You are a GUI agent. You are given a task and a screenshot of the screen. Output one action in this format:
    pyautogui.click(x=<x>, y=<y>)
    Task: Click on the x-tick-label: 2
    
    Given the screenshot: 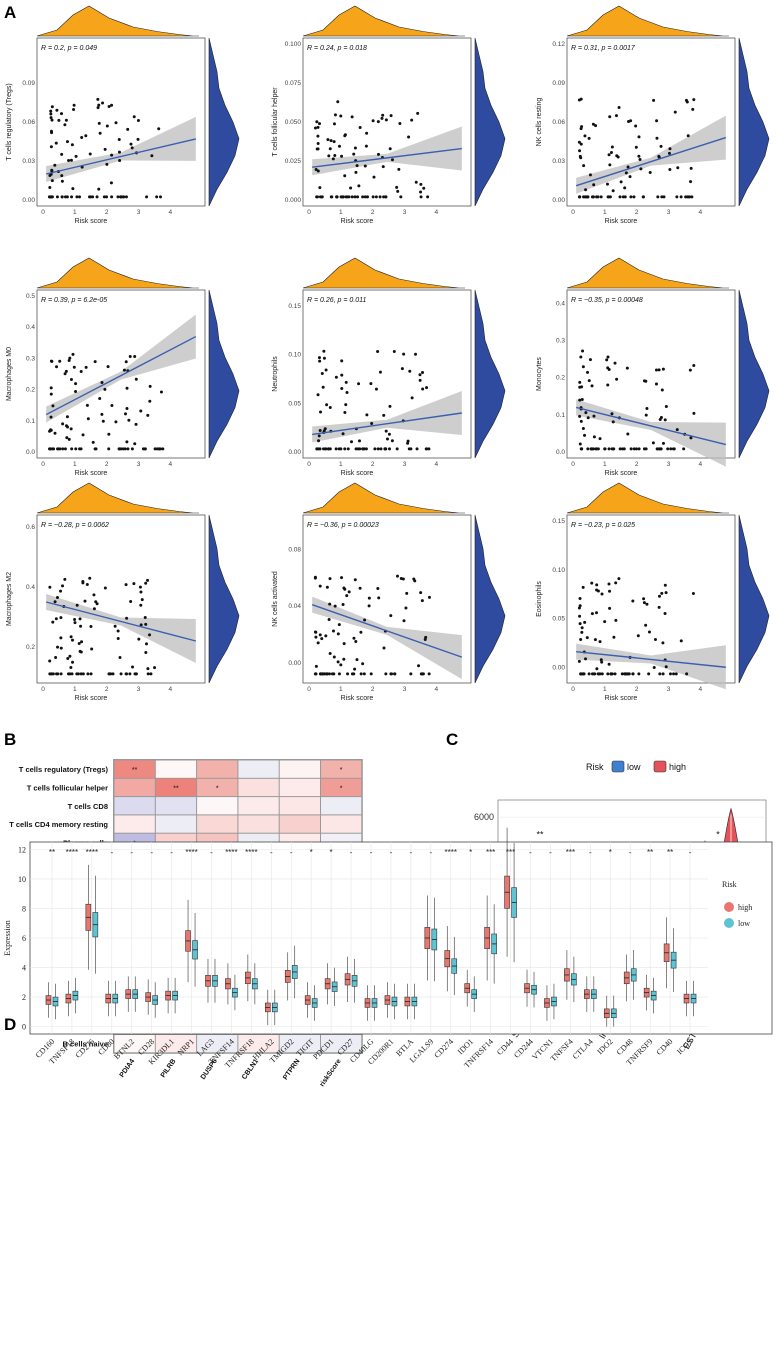 What is the action you would take?
    pyautogui.click(x=637, y=464)
    